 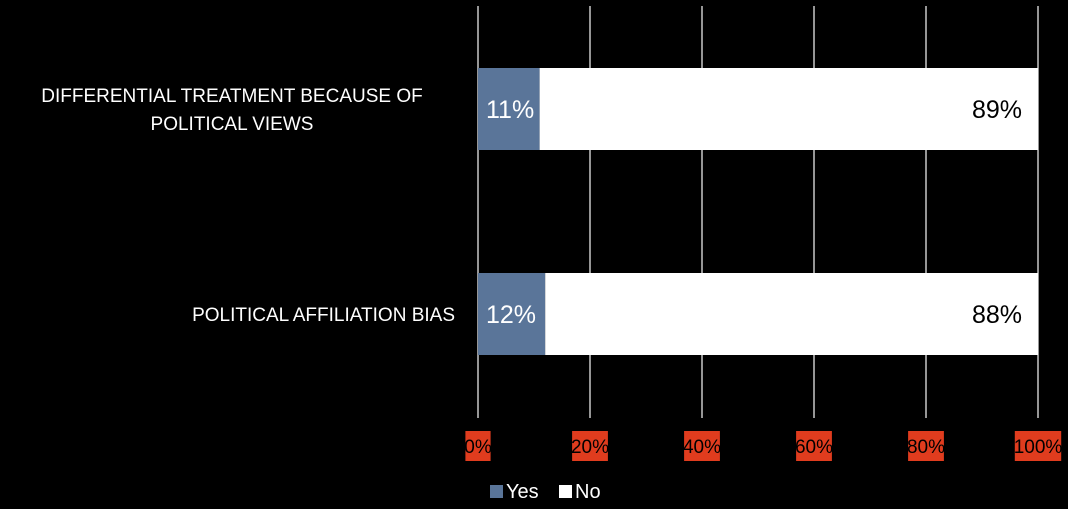 I want to click on legend-label-yes: Yes, so click(x=522, y=492).